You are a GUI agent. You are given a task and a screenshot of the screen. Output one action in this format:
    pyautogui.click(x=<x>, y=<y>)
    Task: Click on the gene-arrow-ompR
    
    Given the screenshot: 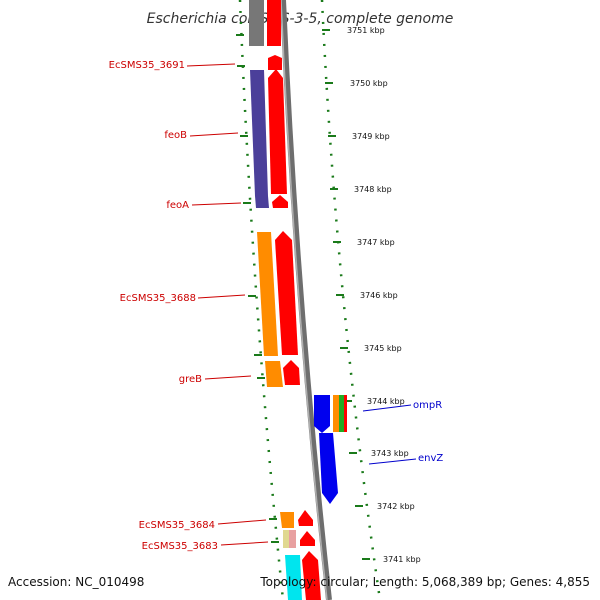 What is the action you would take?
    pyautogui.click(x=322, y=414)
    